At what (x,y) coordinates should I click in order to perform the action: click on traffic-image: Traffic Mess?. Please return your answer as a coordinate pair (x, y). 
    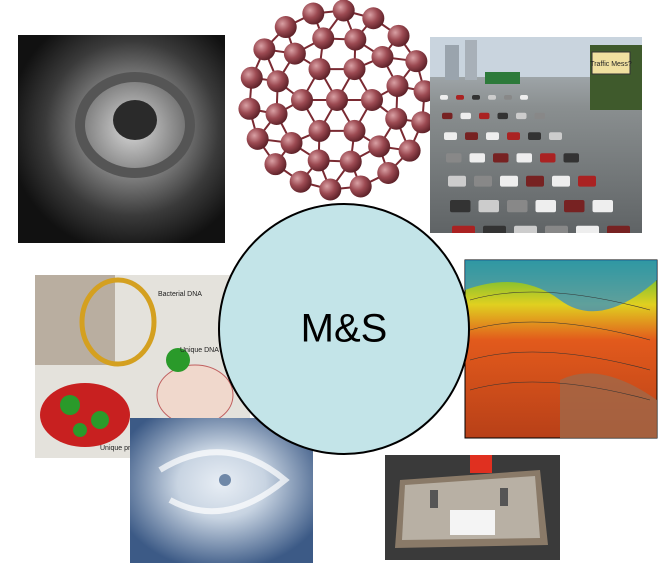
    Looking at the image, I should click on (536, 138).